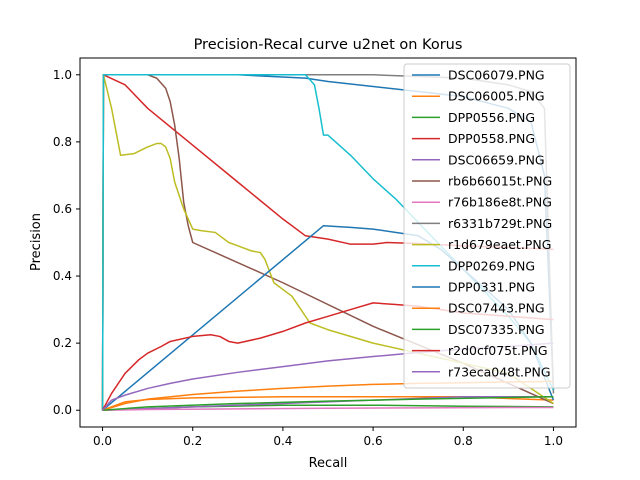  Describe the element at coordinates (373, 441) in the screenshot. I see `x-tick-label: 0.6` at that location.